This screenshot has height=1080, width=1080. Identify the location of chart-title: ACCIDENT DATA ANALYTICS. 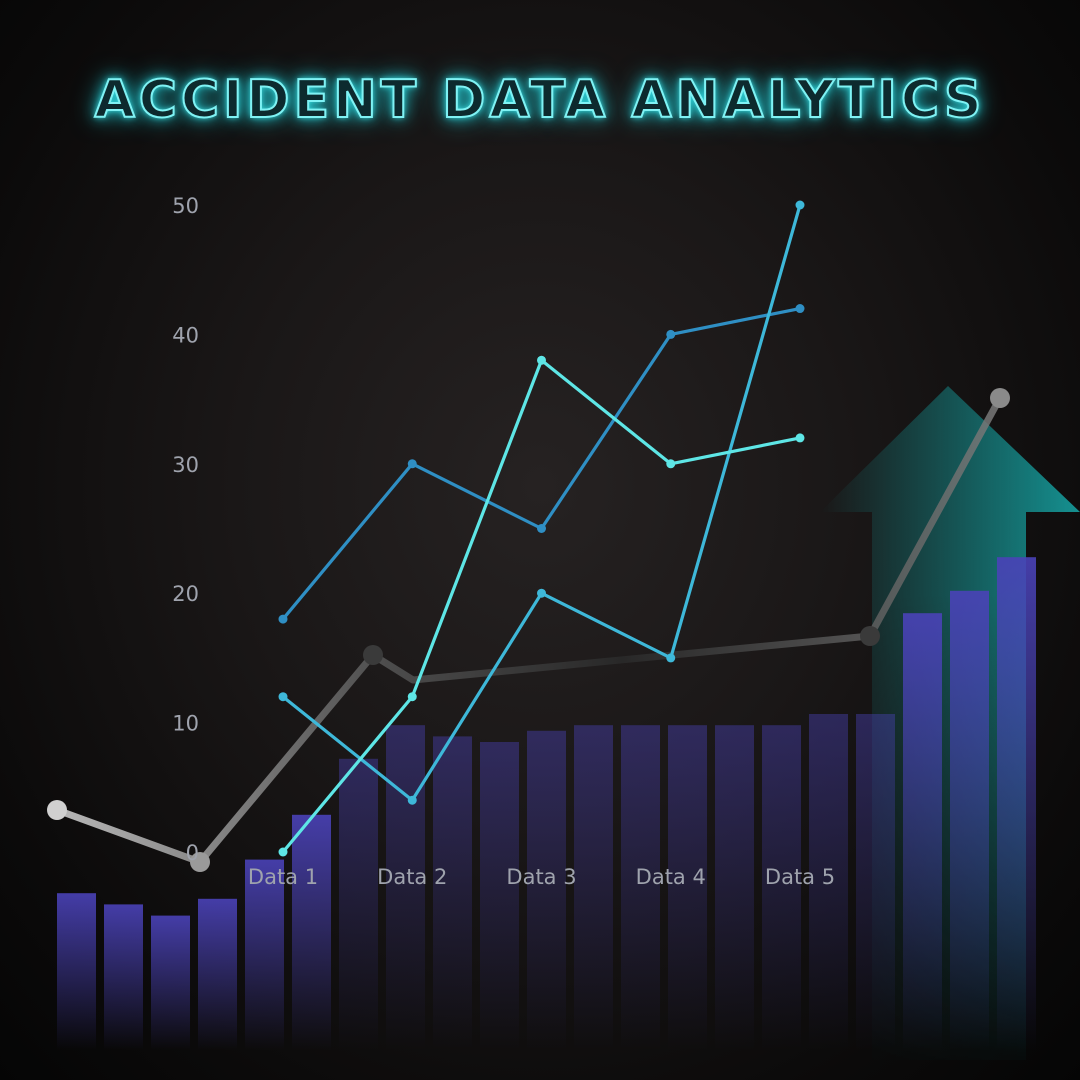
(540, 100).